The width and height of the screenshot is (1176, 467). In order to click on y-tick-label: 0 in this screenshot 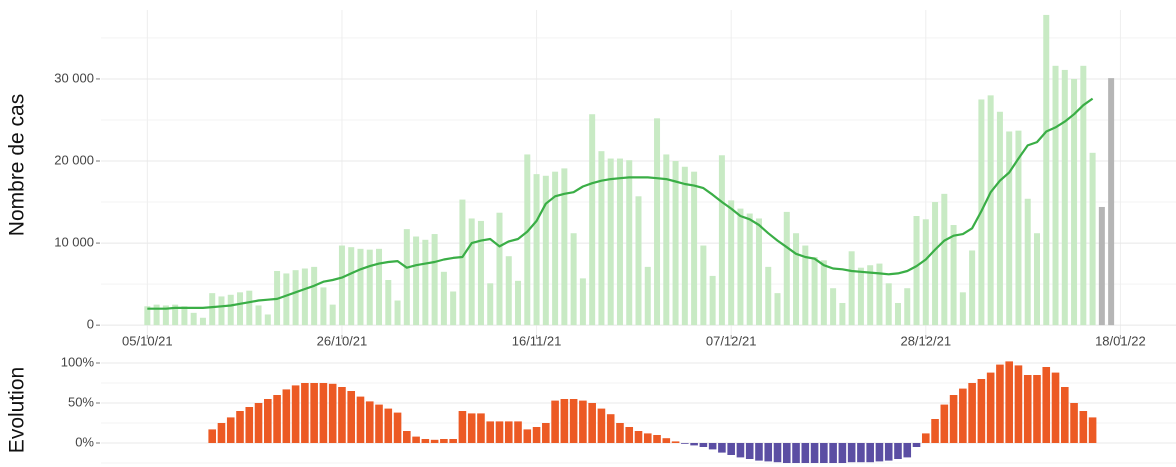, I will do `click(90, 324)`.